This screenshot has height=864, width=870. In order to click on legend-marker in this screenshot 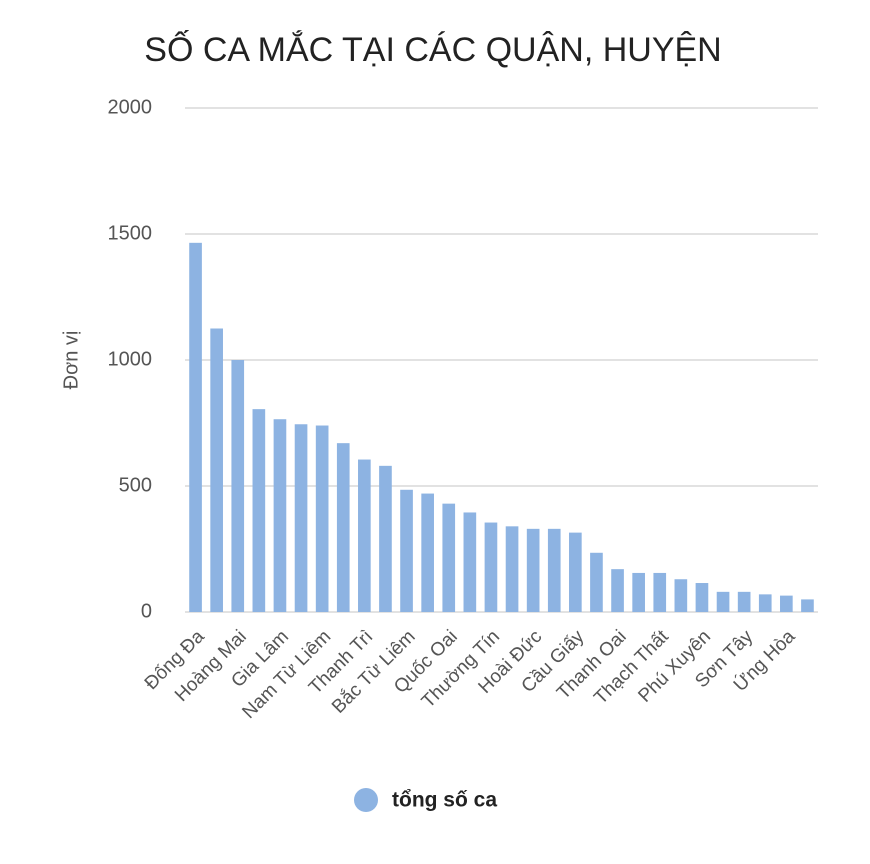, I will do `click(366, 800)`.